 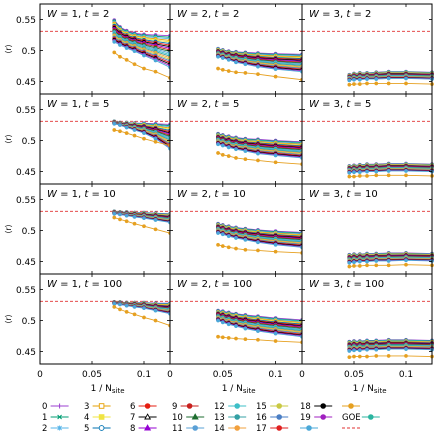 I want to click on legend-label: 12, so click(x=219, y=407).